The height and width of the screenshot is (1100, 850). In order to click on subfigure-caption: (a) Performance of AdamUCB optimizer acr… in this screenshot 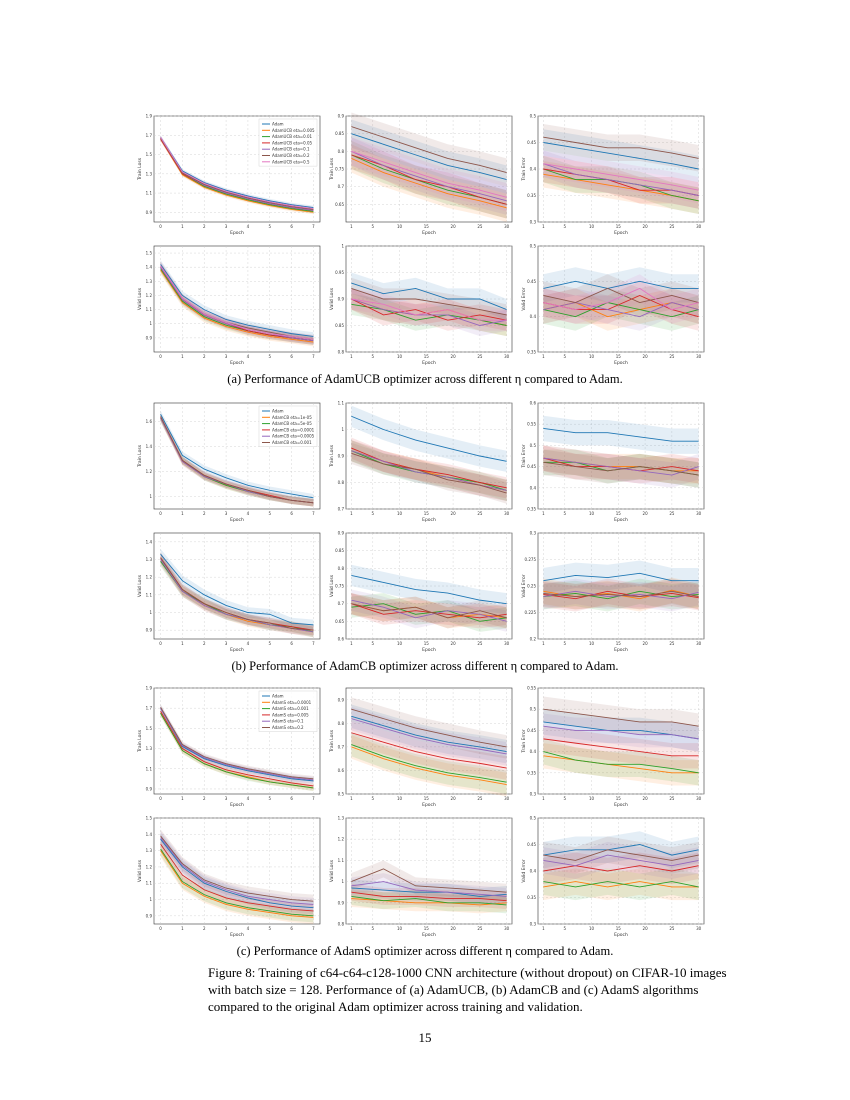, I will do `click(424, 379)`.